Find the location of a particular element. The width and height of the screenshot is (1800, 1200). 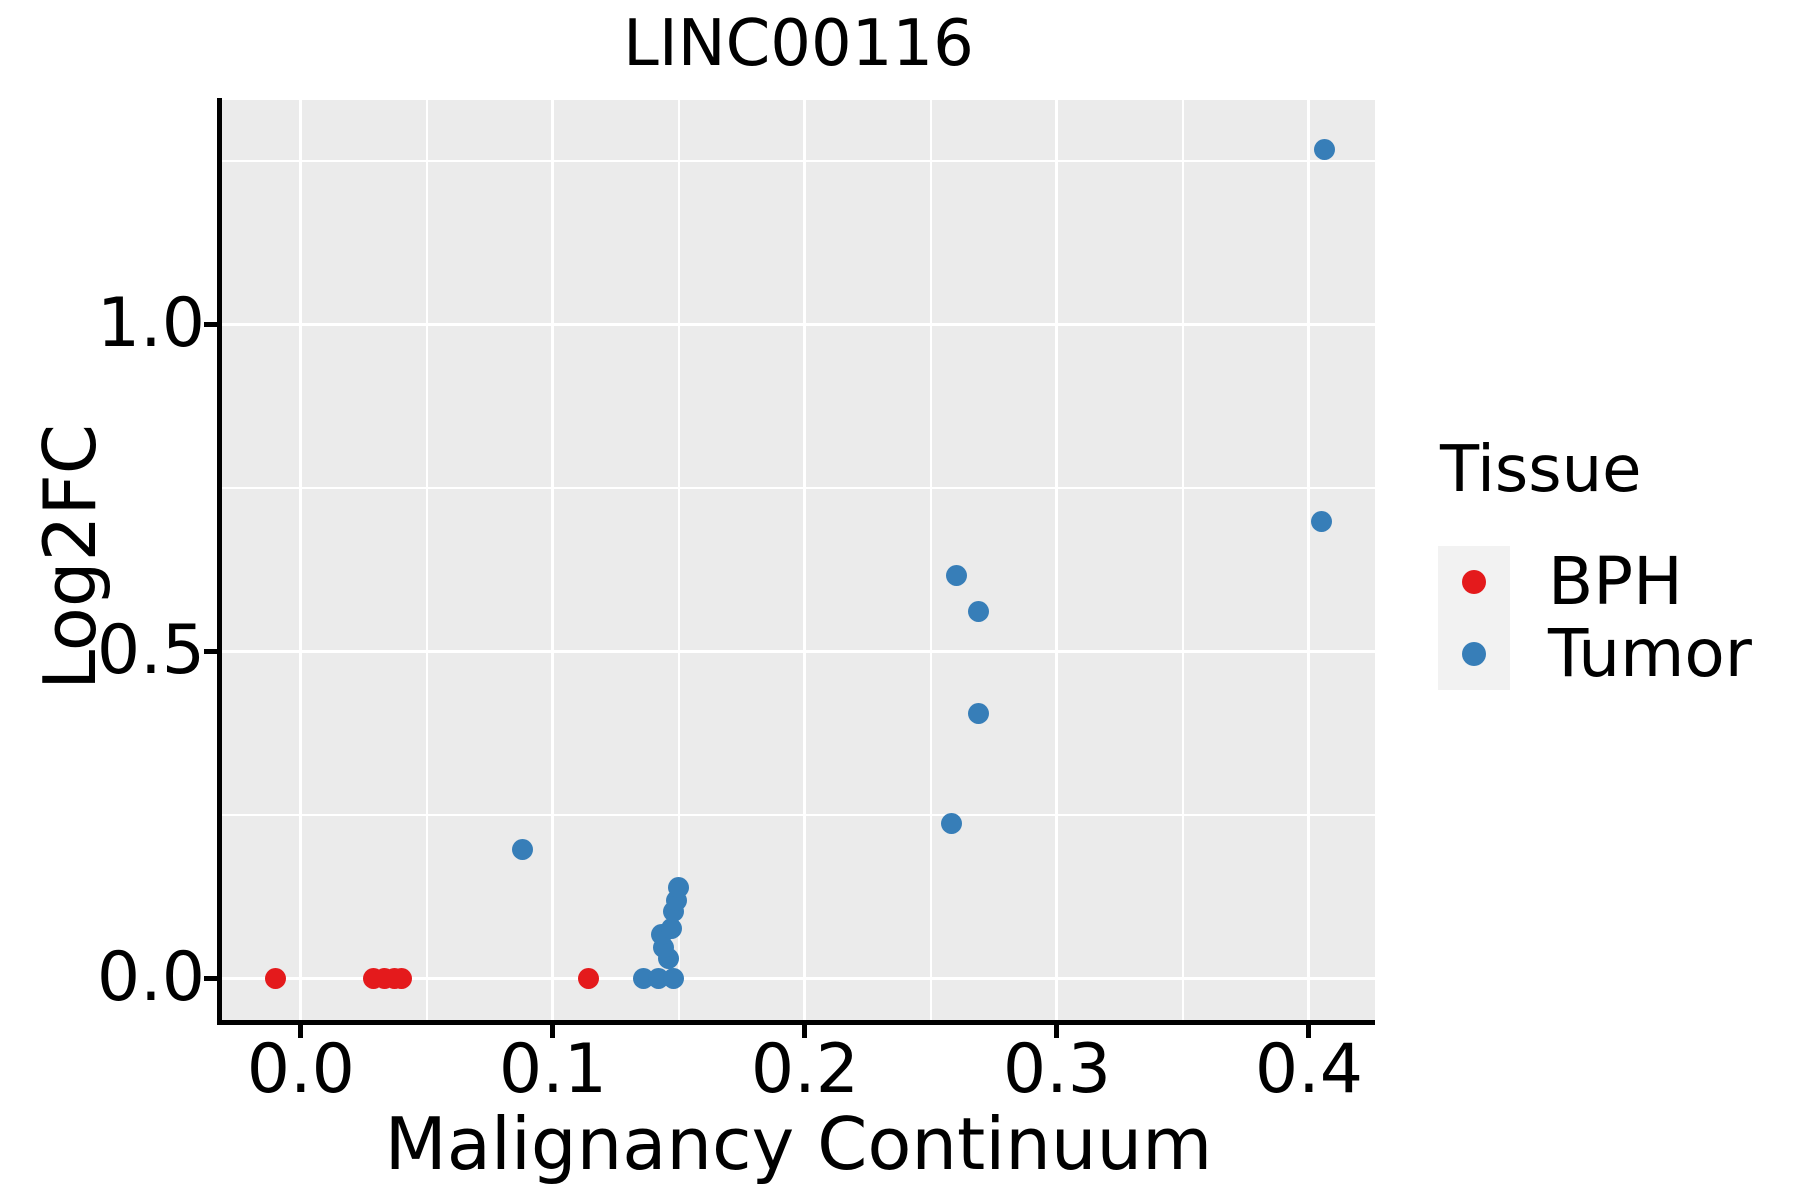

x-tick-label: 0.2 is located at coordinates (804, 1069).